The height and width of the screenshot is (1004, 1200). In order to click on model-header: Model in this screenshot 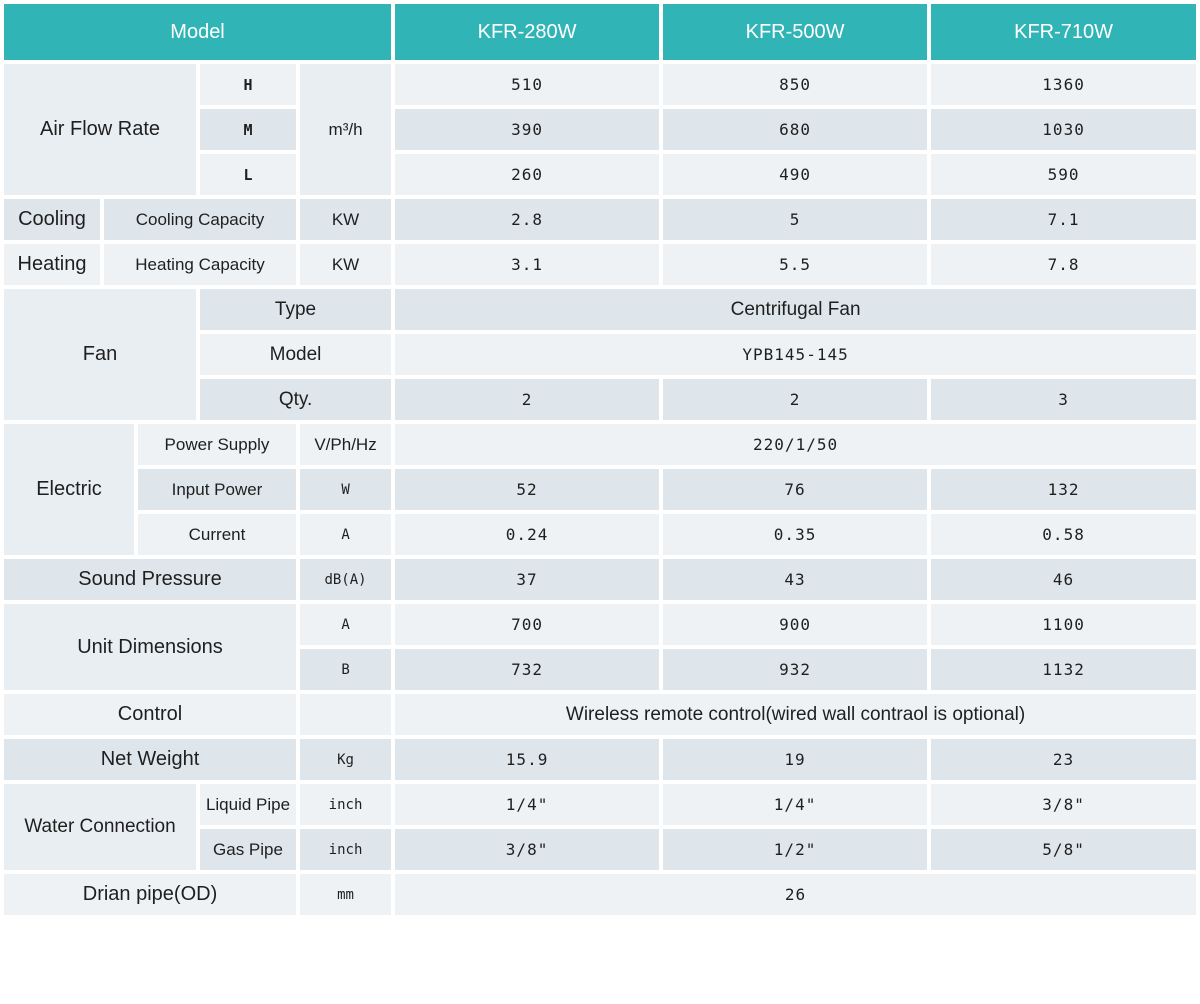, I will do `click(198, 32)`.